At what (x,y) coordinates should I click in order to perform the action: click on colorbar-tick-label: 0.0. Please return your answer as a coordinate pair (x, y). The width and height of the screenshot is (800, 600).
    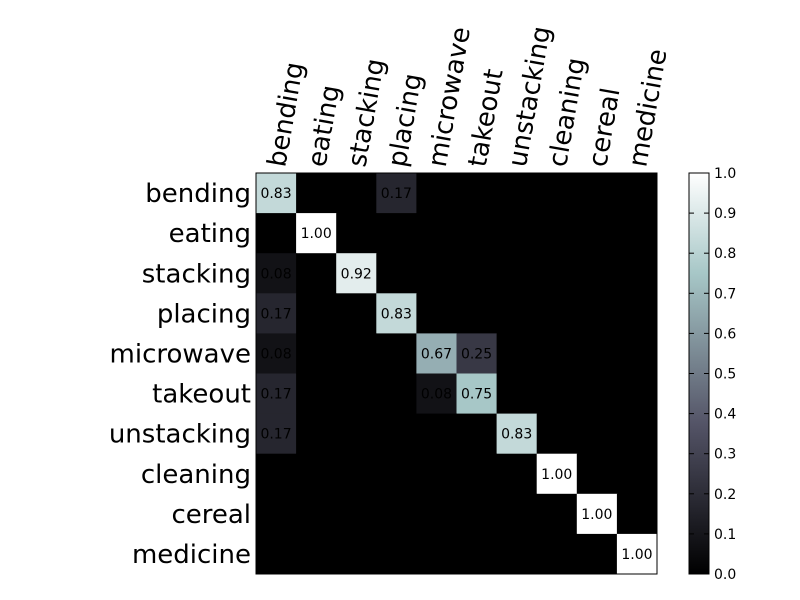
    Looking at the image, I should click on (725, 575).